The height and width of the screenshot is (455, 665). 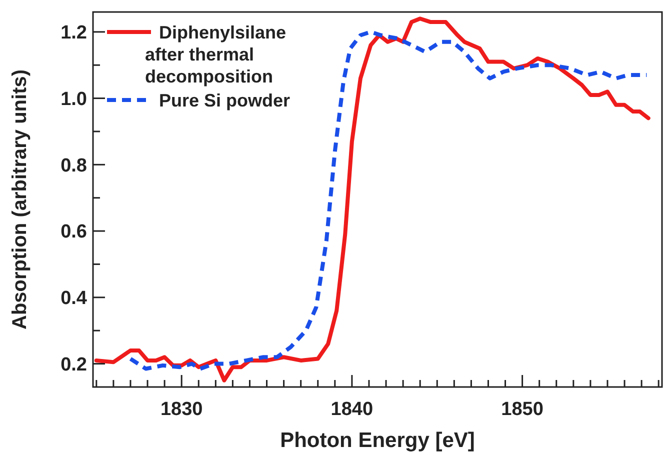 What do you see at coordinates (73, 165) in the screenshot?
I see `y-tick-label: 0.8` at bounding box center [73, 165].